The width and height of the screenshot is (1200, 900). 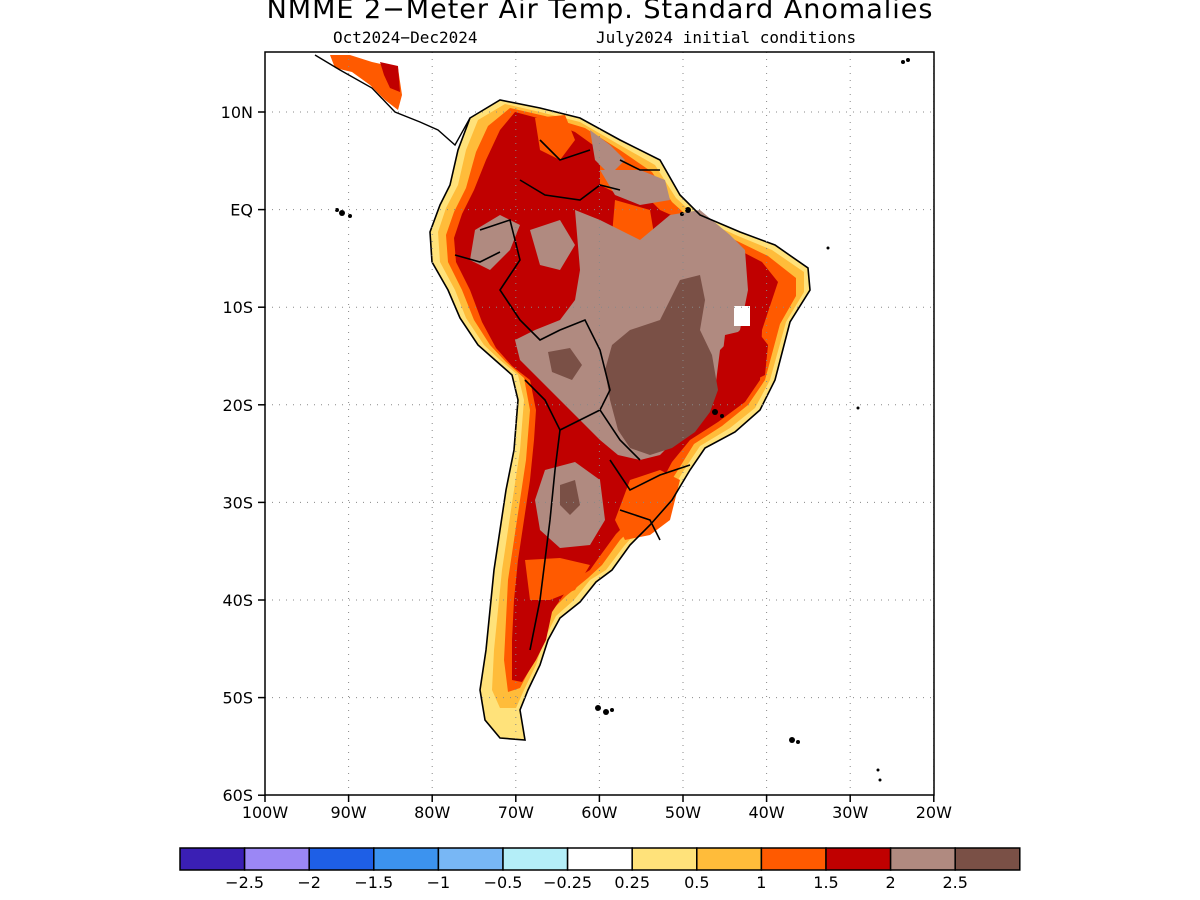 What do you see at coordinates (392, 100) in the screenshot?
I see `central-america-outline` at bounding box center [392, 100].